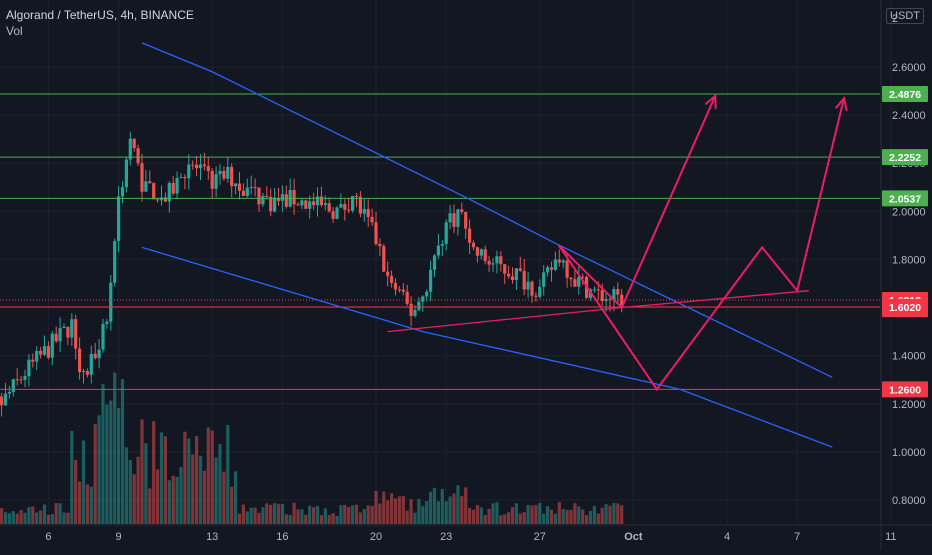 The image size is (932, 555). What do you see at coordinates (633, 537) in the screenshot?
I see `time-tick-label: Oct` at bounding box center [633, 537].